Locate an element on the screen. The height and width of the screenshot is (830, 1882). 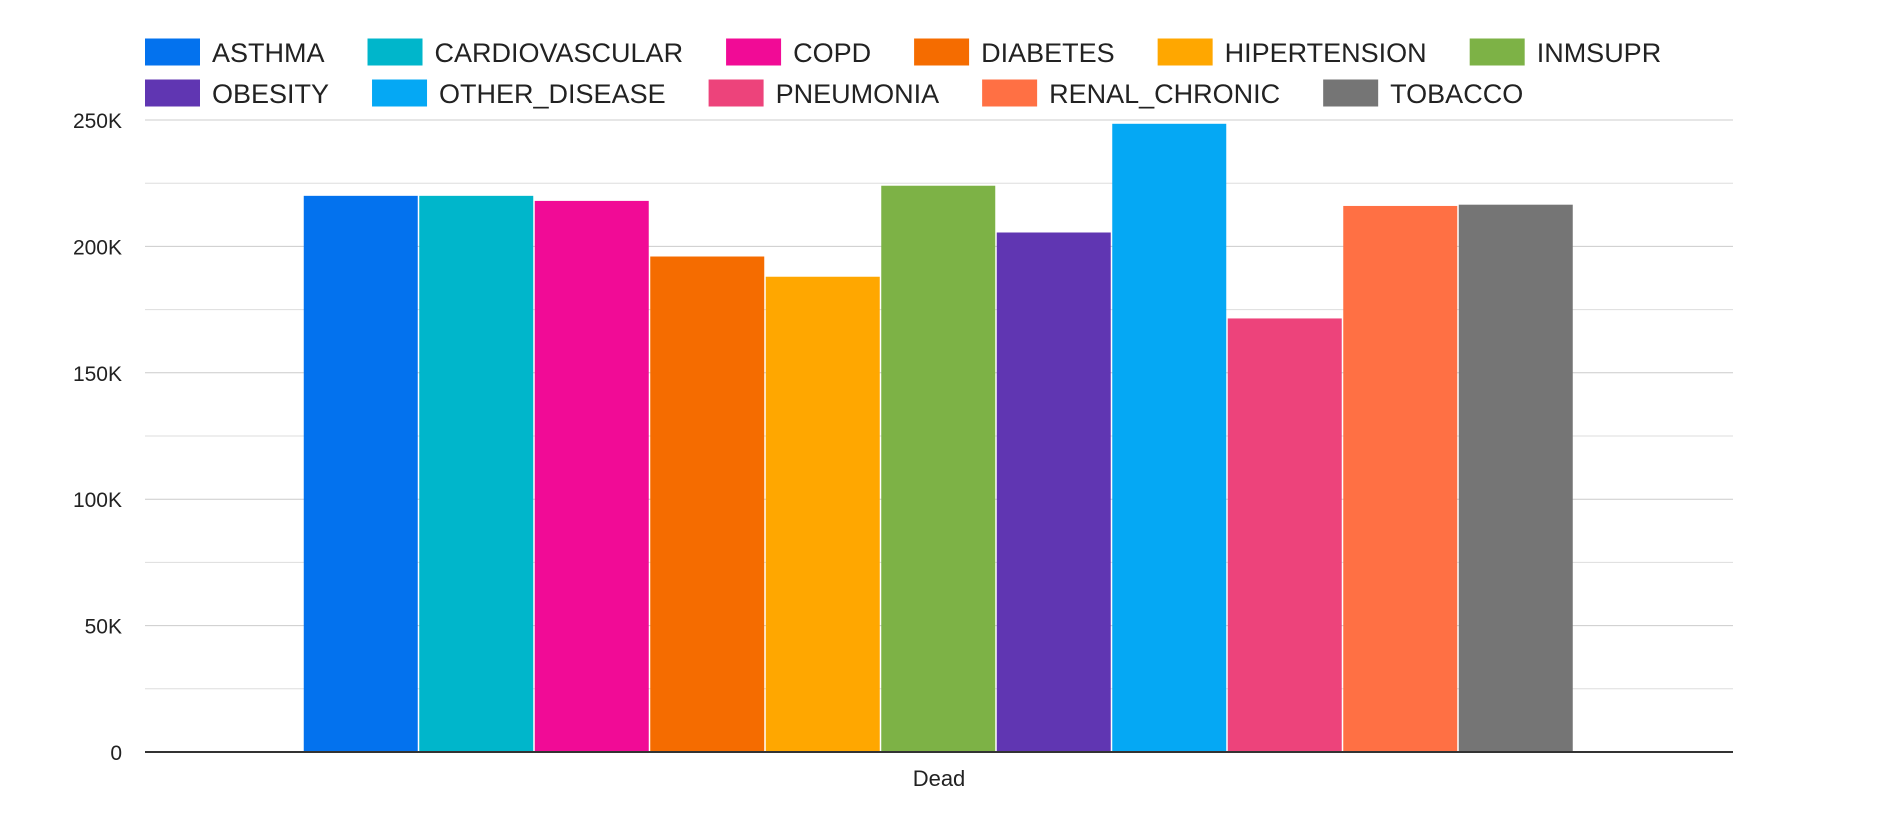
y-tick-label: 200K is located at coordinates (97, 247).